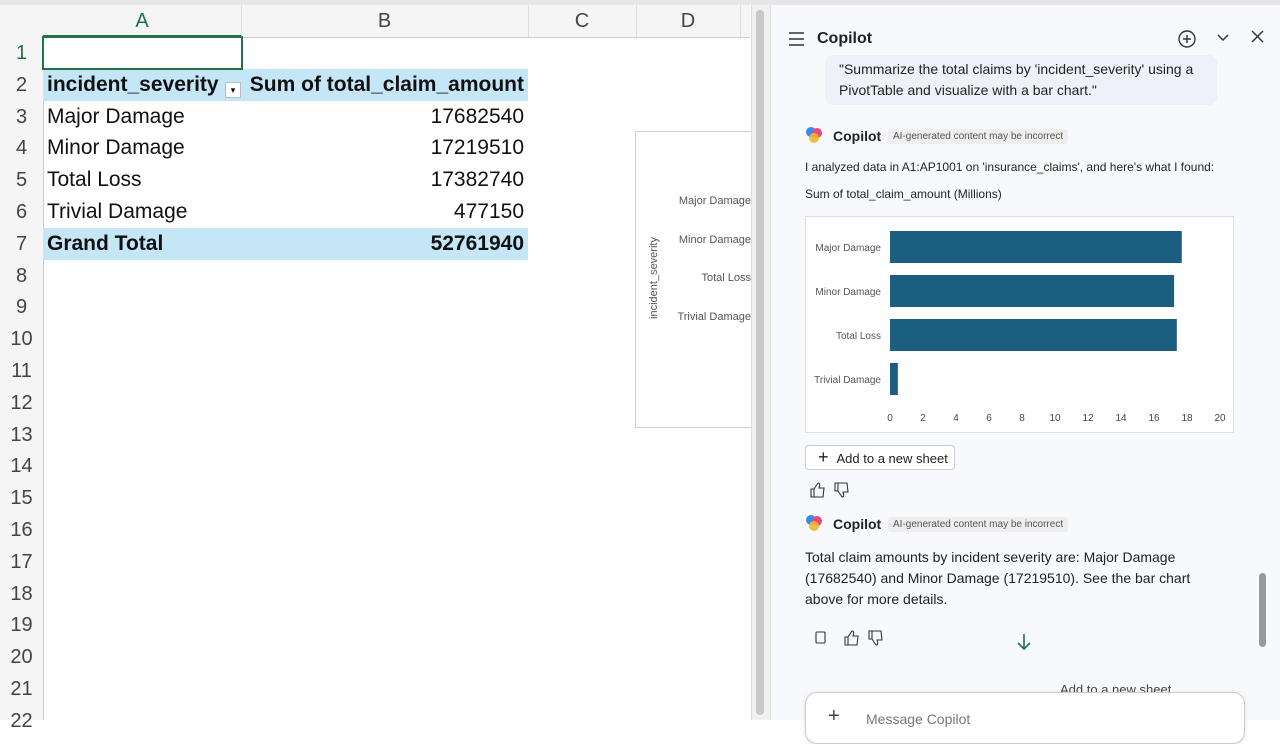 The image size is (1280, 744). I want to click on scroll-down-arrow, so click(1024, 642).